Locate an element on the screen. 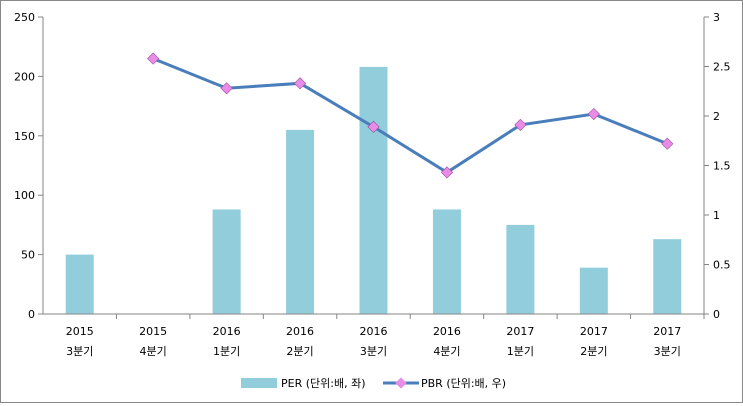 The image size is (743, 406). right-tick-label: 2.5 is located at coordinates (722, 67).